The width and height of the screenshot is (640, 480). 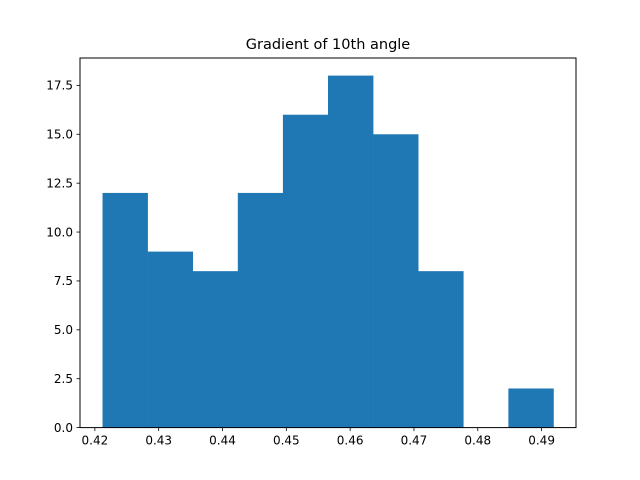 I want to click on chart-title: Gradient of 10th angle, so click(x=328, y=45).